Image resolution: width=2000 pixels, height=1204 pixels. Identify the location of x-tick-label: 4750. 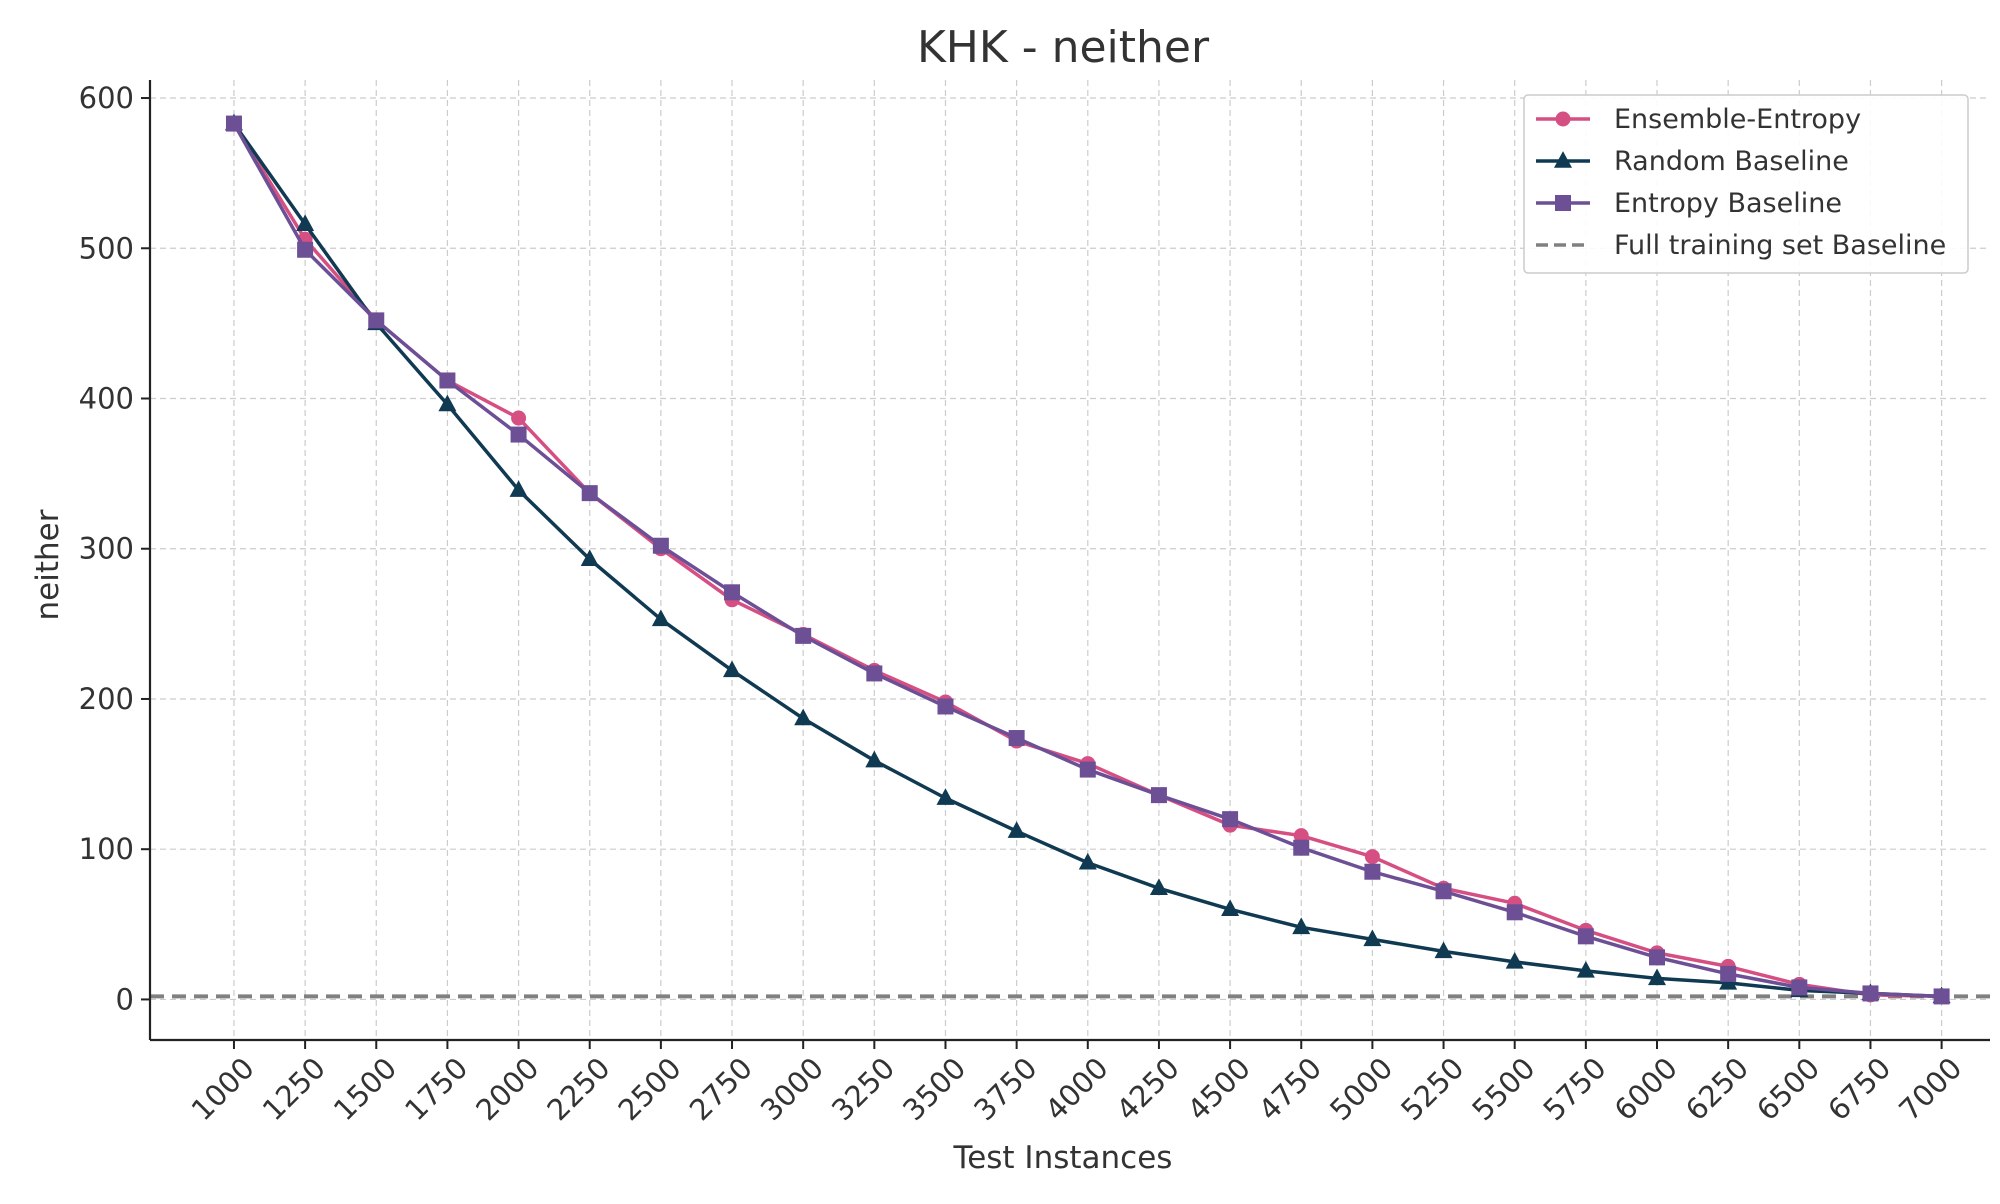
(1290, 1089).